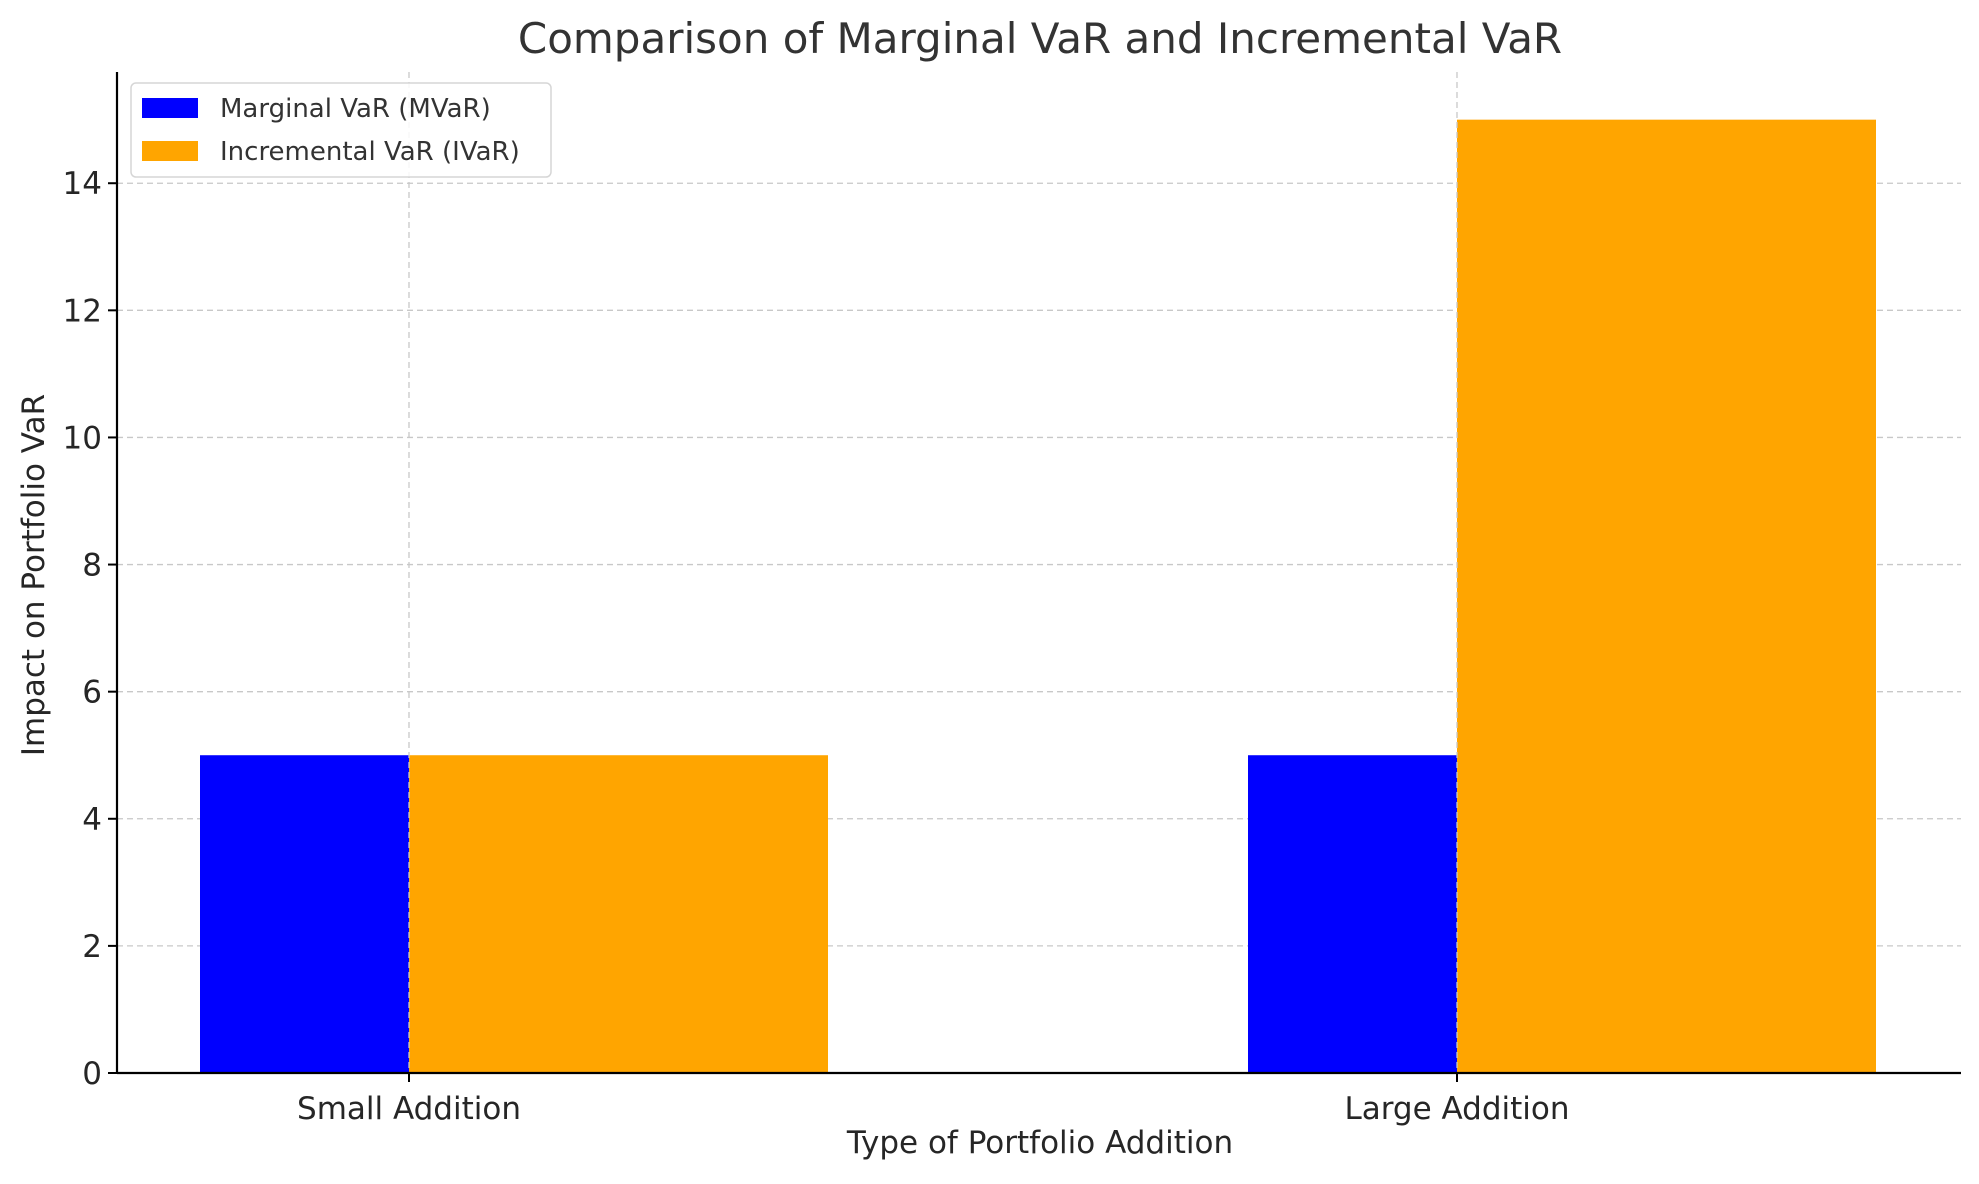 The image size is (1979, 1184). Describe the element at coordinates (92, 820) in the screenshot. I see `y-tick-label: 4` at that location.